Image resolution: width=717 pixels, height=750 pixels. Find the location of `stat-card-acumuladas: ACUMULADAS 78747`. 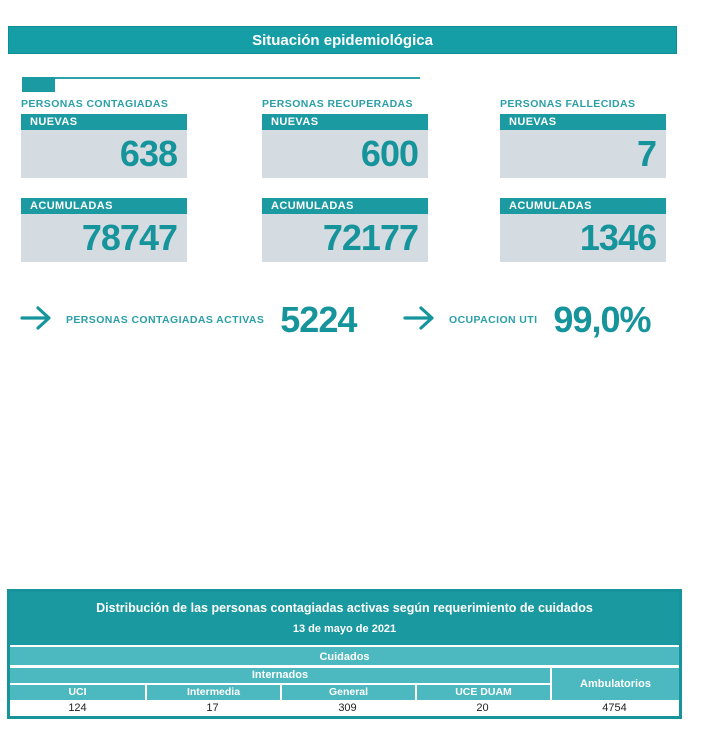

stat-card-acumuladas: ACUMULADAS 78747 is located at coordinates (104, 230).